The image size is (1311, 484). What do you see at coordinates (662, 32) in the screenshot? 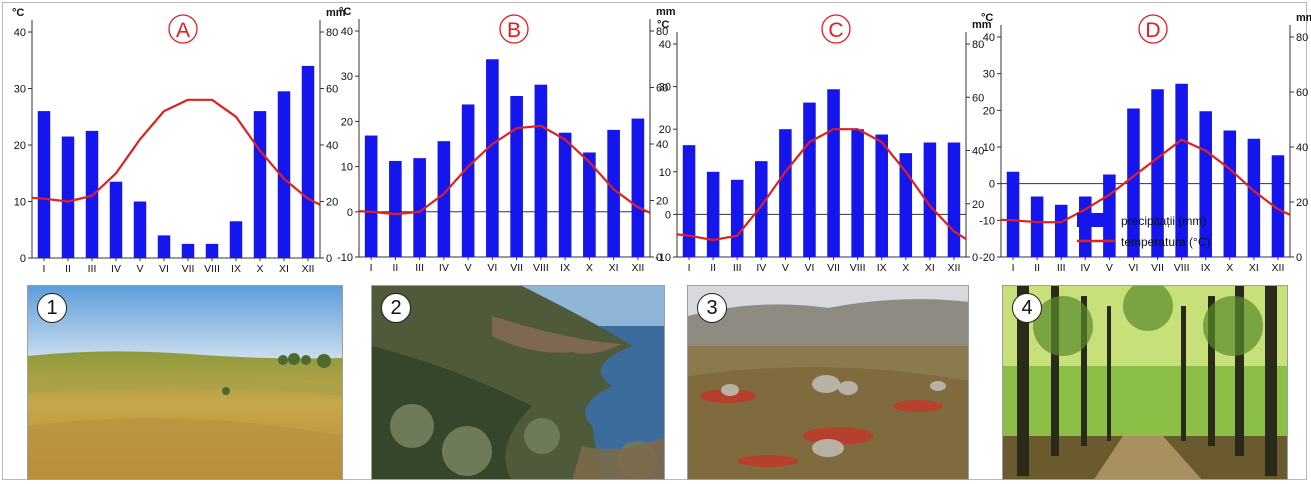
I see `right-tick-label: 80` at bounding box center [662, 32].